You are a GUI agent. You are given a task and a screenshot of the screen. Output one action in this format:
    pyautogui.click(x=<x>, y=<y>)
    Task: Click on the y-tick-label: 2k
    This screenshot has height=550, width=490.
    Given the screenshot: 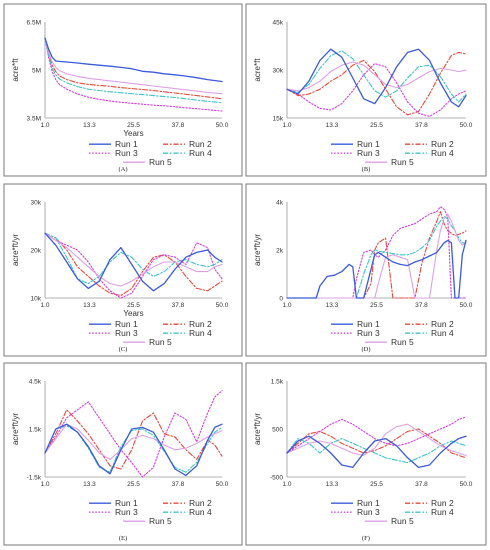 What is the action you would take?
    pyautogui.click(x=280, y=250)
    